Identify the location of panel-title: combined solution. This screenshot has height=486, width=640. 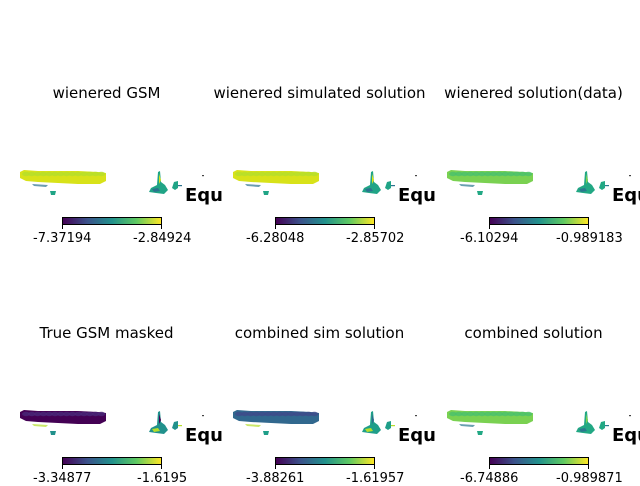
(533, 333).